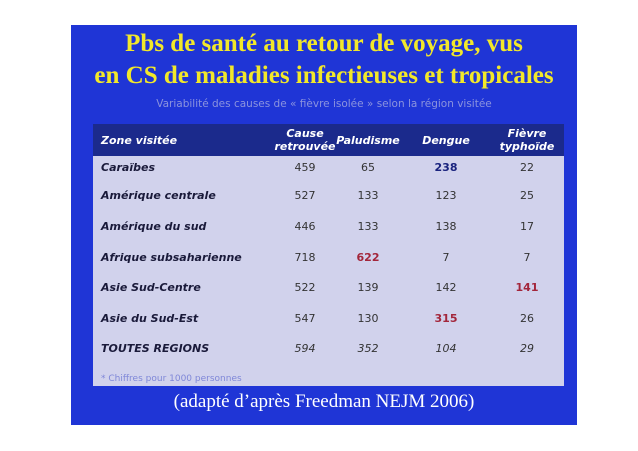 This screenshot has width=638, height=451. What do you see at coordinates (305, 226) in the screenshot?
I see `row-cause: 446` at bounding box center [305, 226].